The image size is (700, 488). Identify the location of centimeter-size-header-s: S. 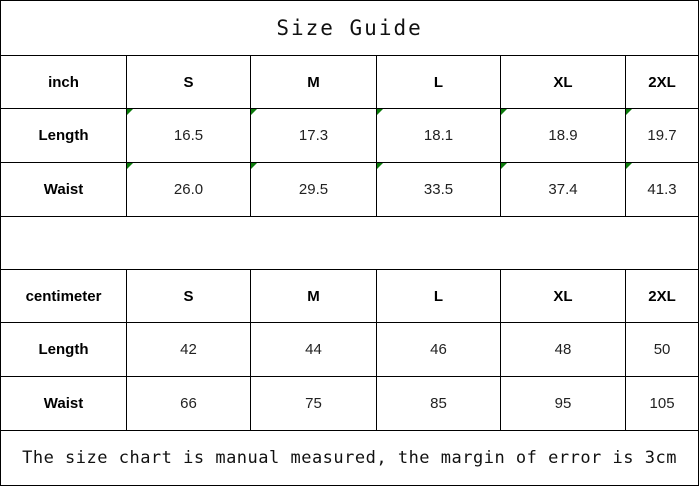
(188, 296).